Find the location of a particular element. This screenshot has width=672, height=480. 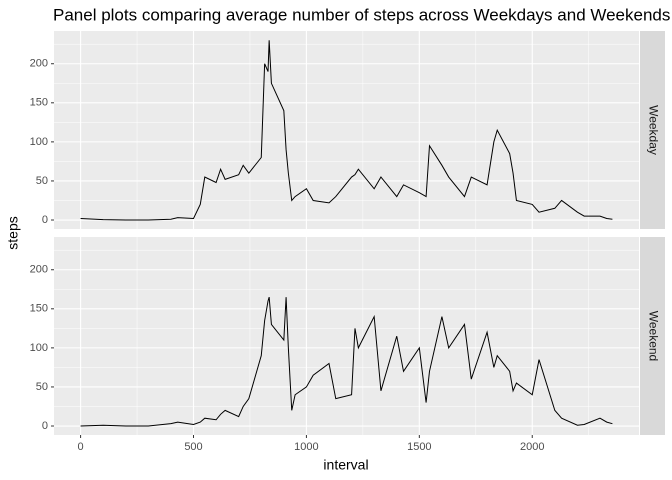

x-tick-label: 500 is located at coordinates (193, 447).